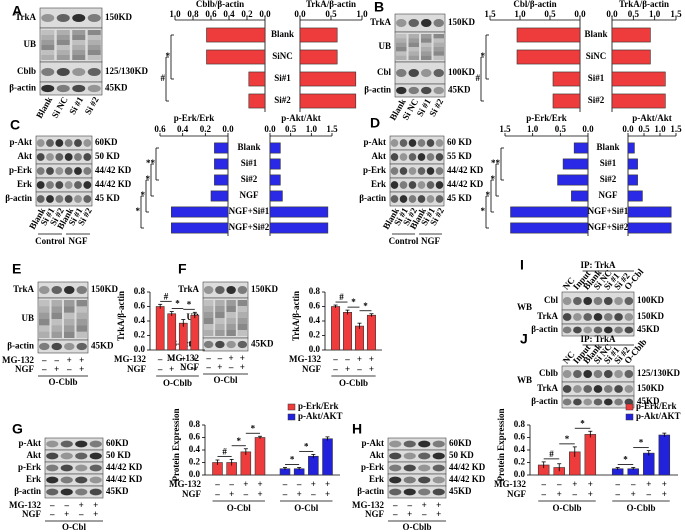 Image resolution: width=685 pixels, height=532 pixels. Describe the element at coordinates (16, 269) in the screenshot. I see `panel-letter: E` at that location.